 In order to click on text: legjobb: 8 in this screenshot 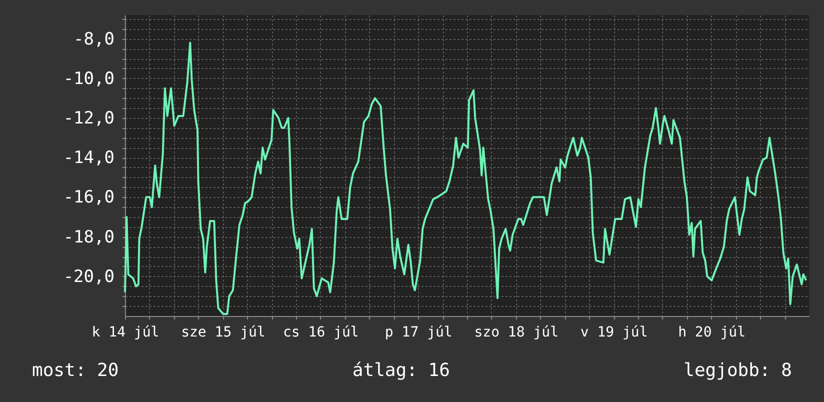, I will do `click(738, 370)`.